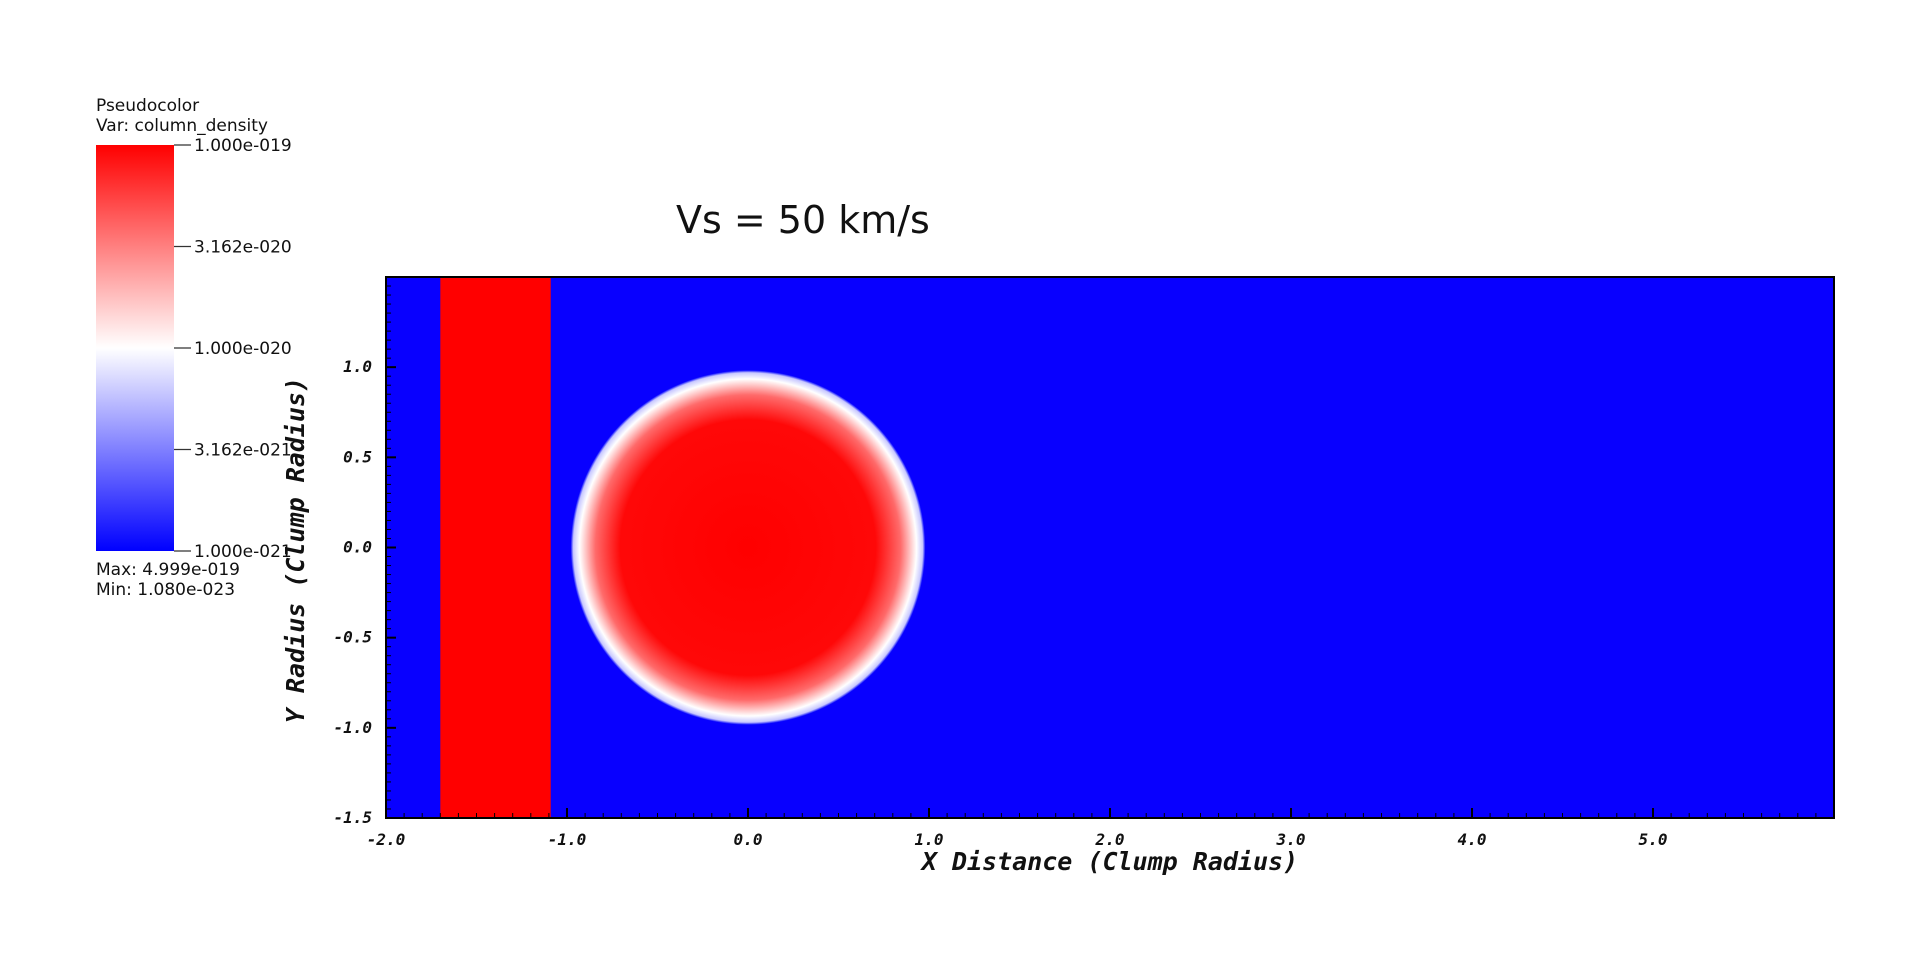 The height and width of the screenshot is (958, 1920). I want to click on x-tick-label: 5.0, so click(1653, 839).